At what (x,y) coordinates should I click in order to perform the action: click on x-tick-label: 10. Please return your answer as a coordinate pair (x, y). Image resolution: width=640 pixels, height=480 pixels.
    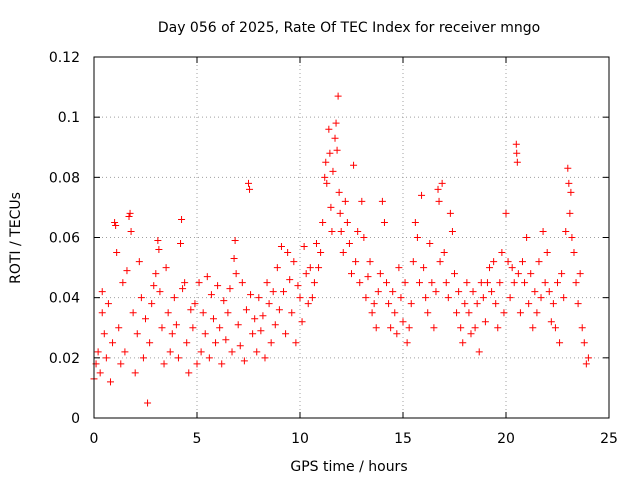
    Looking at the image, I should click on (300, 439).